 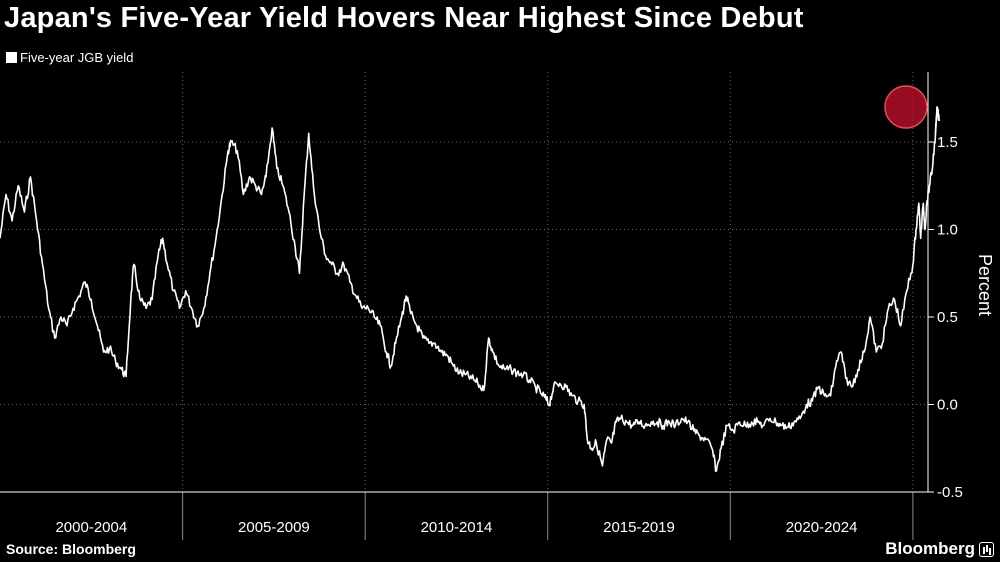 I want to click on y-axis-label: Percent, so click(x=985, y=285).